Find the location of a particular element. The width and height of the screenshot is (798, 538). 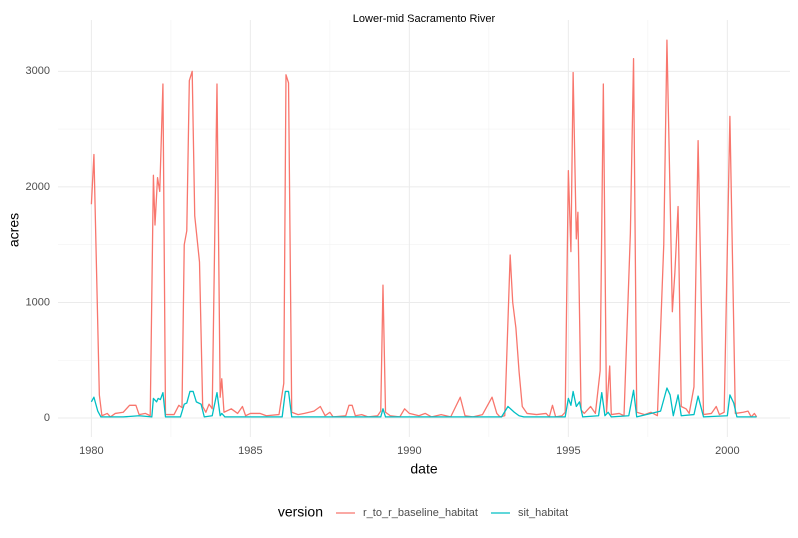

y-tick-label: 1000 is located at coordinates (38, 302).